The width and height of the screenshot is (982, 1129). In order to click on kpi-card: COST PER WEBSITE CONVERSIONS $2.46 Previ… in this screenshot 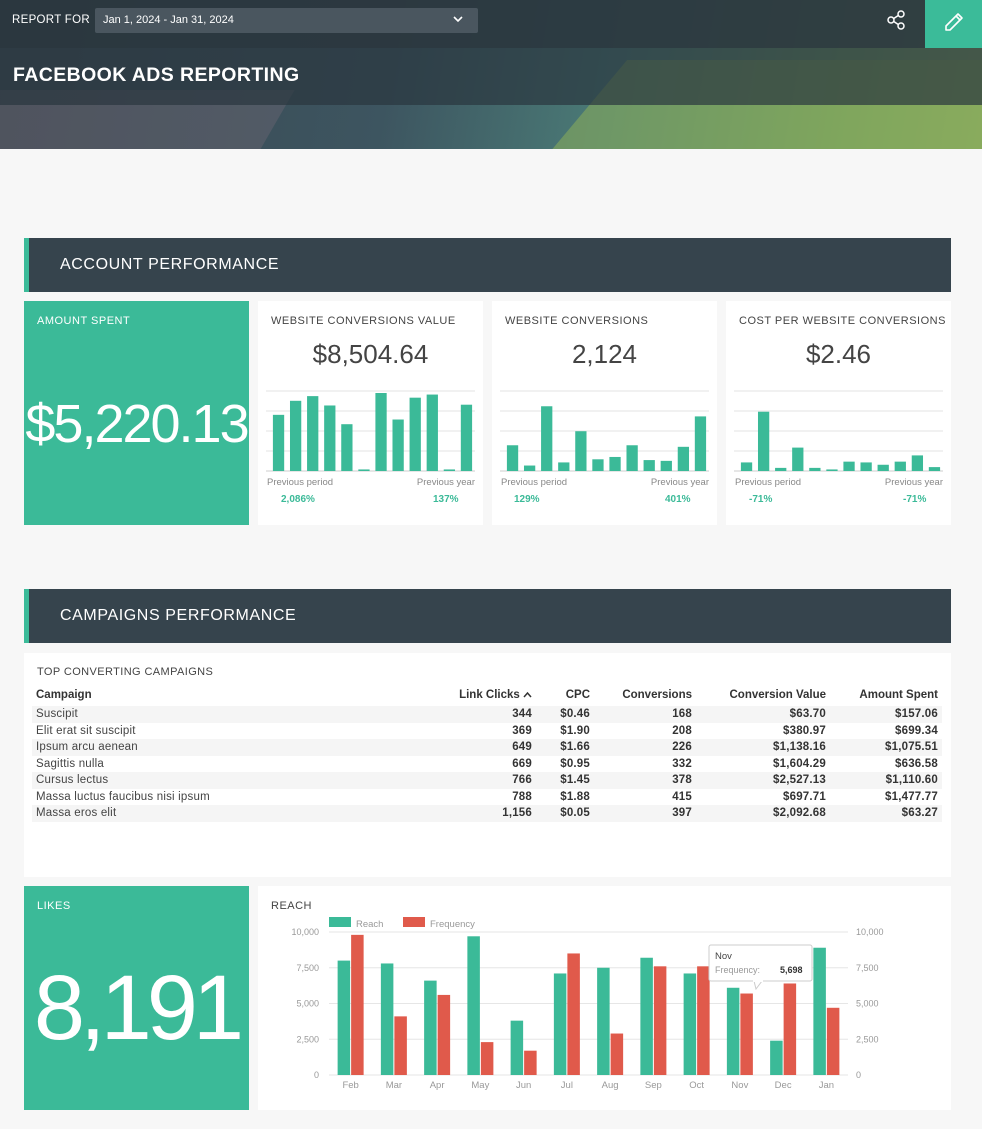, I will do `click(838, 413)`.